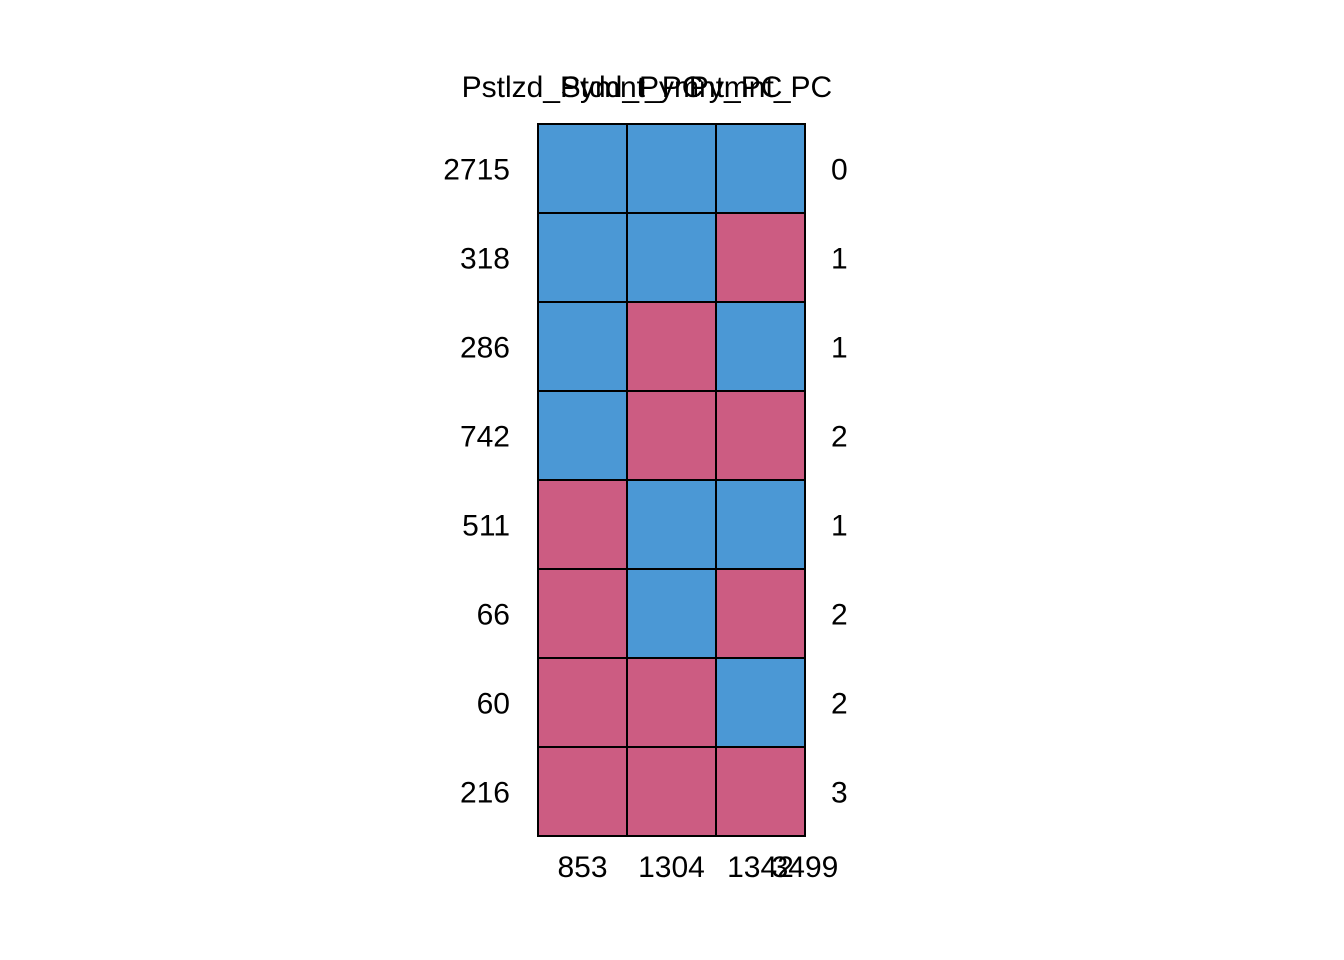  I want to click on pattern-count-labels: 2715 318 286 742 511 66 60 216, so click(476, 482).